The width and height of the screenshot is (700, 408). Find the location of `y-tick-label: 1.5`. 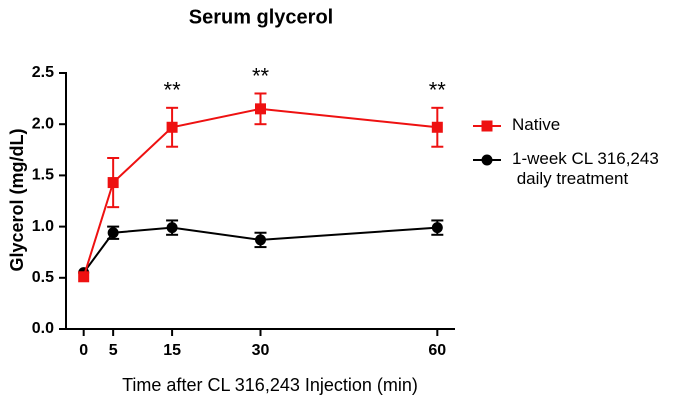

y-tick-label: 1.5 is located at coordinates (43, 175).